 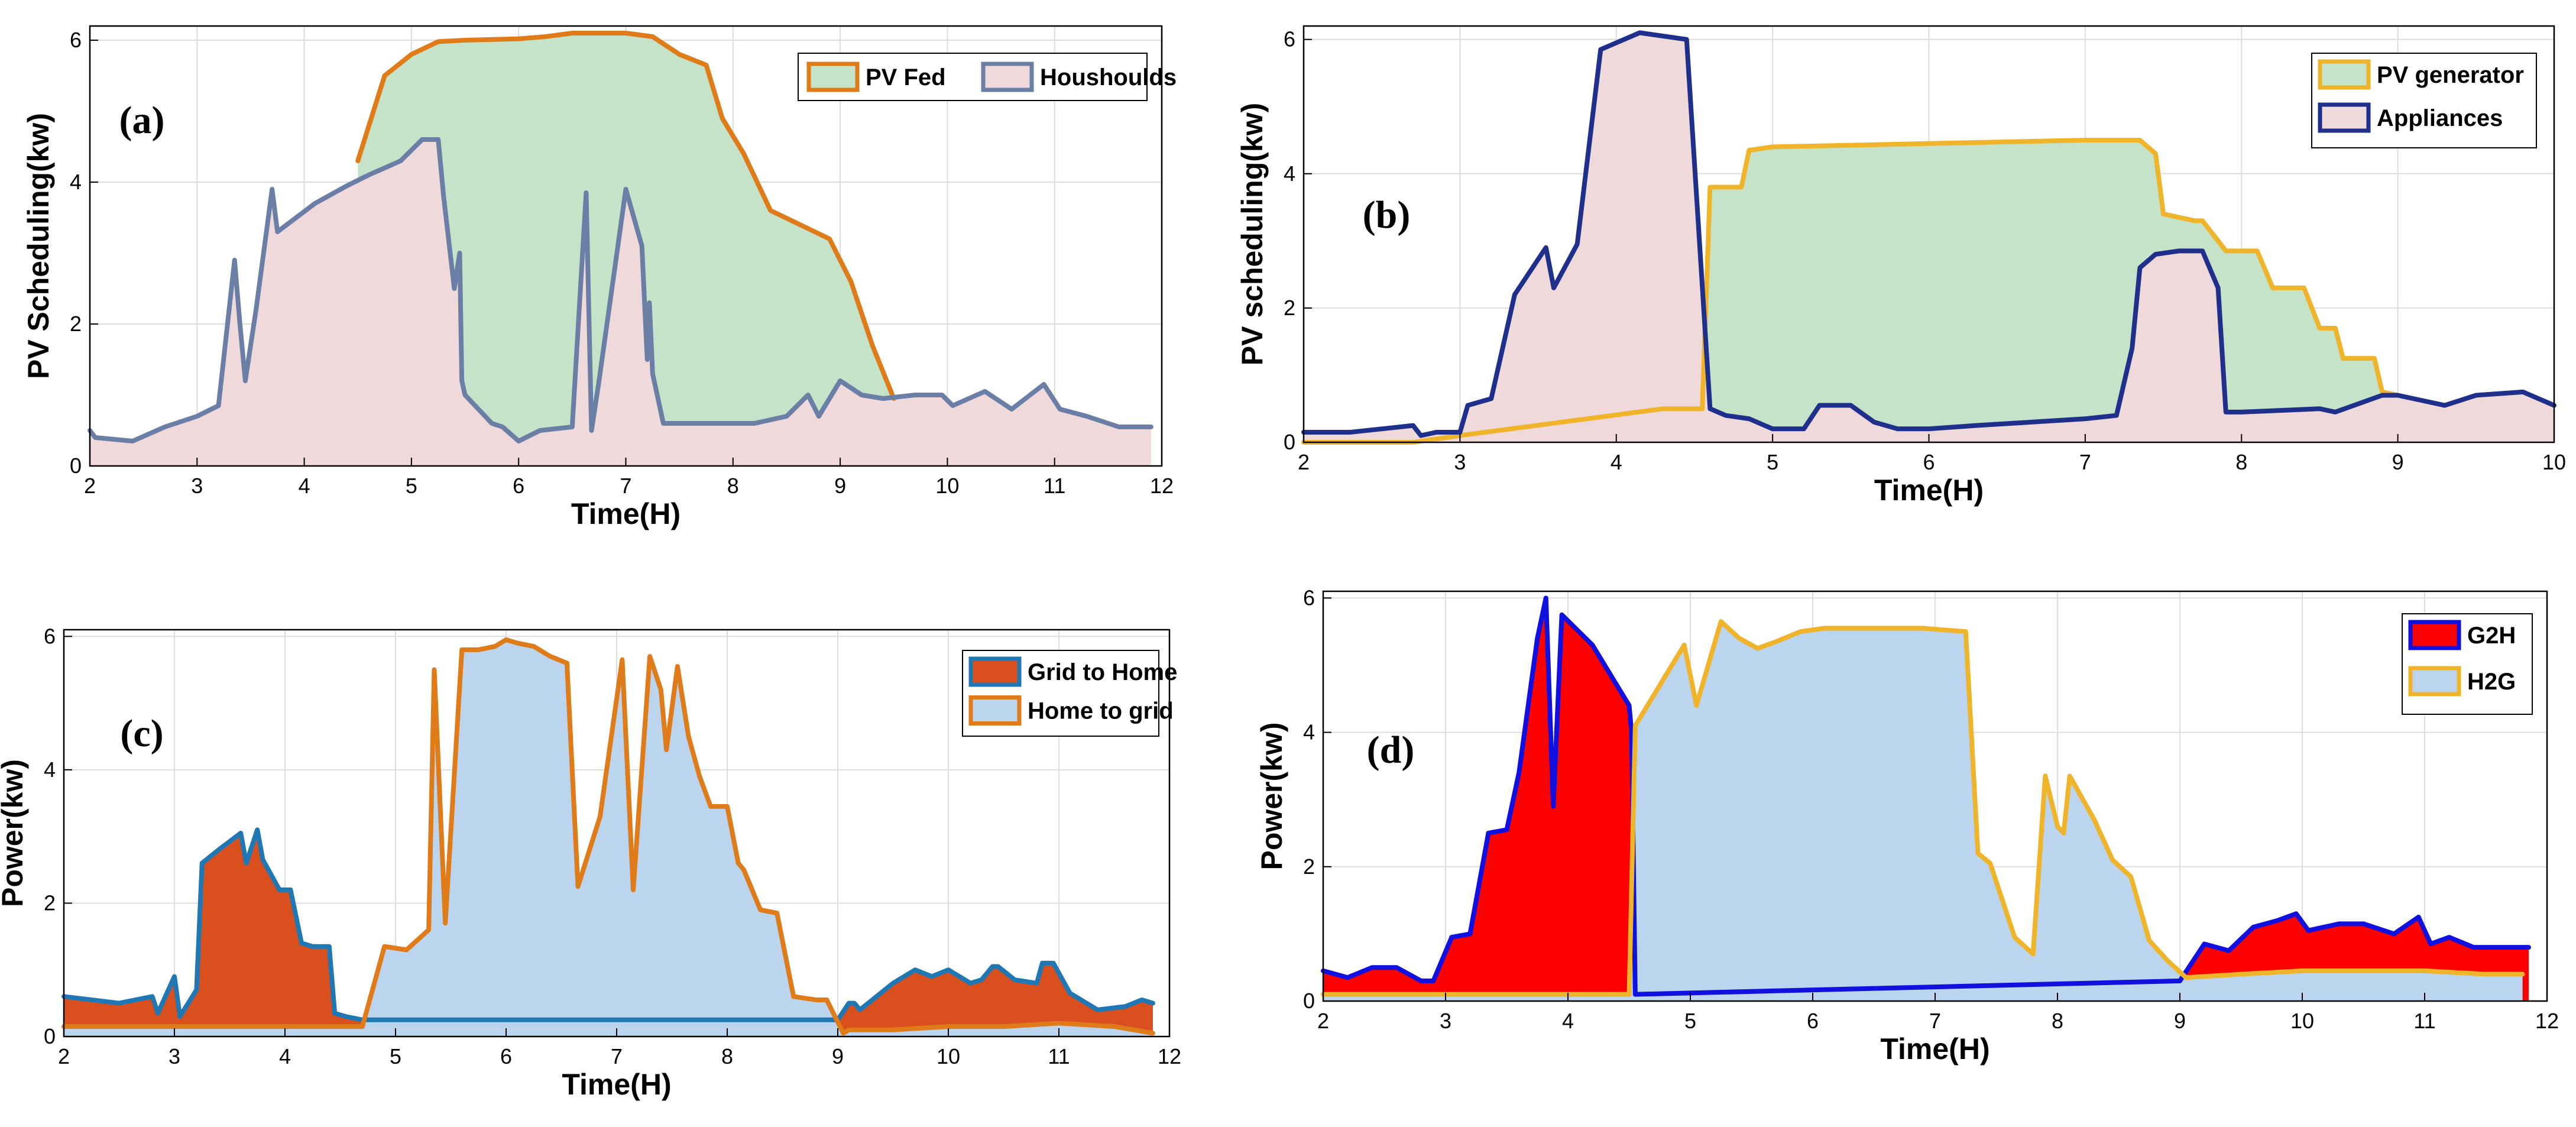 What do you see at coordinates (2241, 462) in the screenshot?
I see `chart-1-x-tick-label-6: 8` at bounding box center [2241, 462].